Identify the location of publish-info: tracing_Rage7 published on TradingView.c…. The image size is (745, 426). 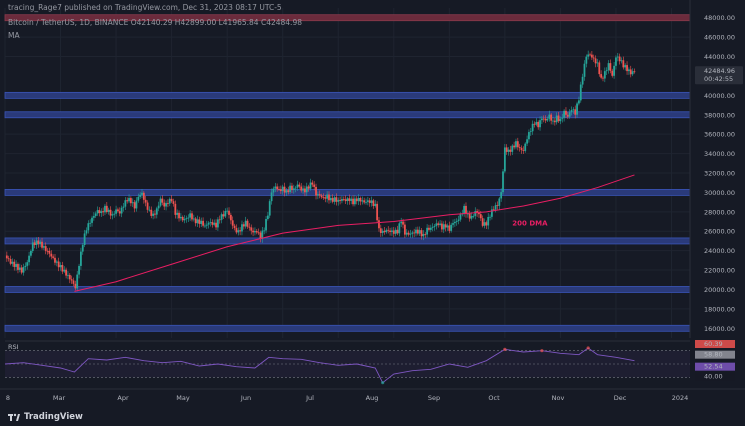
(145, 7).